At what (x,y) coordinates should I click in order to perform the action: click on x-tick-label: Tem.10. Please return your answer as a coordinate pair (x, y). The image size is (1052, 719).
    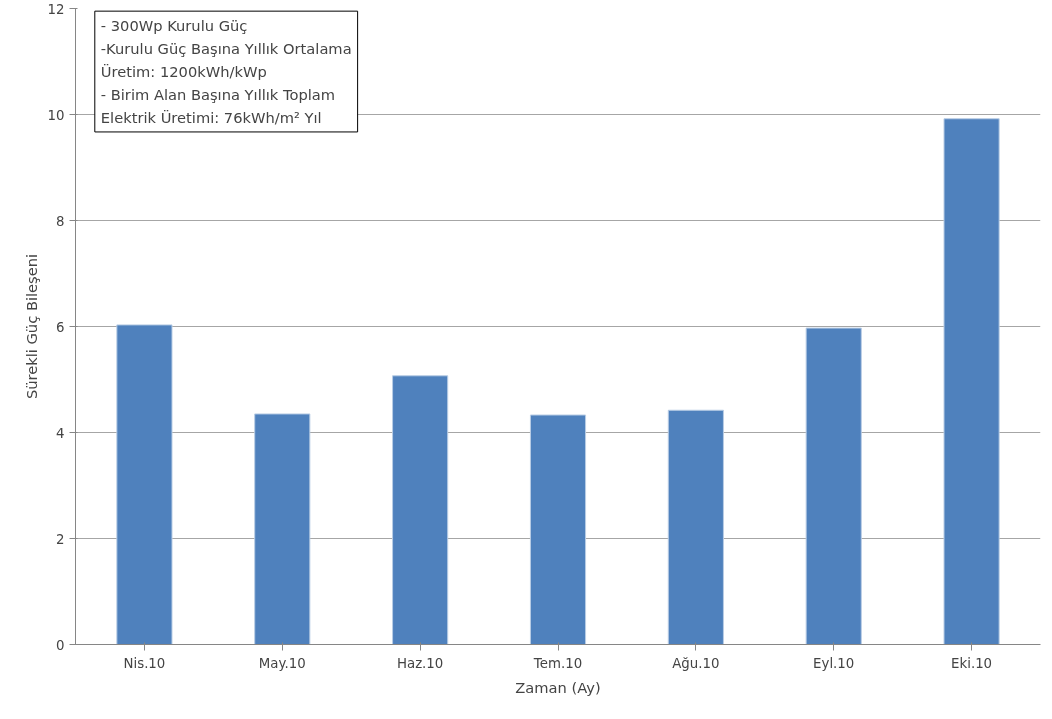
    Looking at the image, I should click on (557, 663).